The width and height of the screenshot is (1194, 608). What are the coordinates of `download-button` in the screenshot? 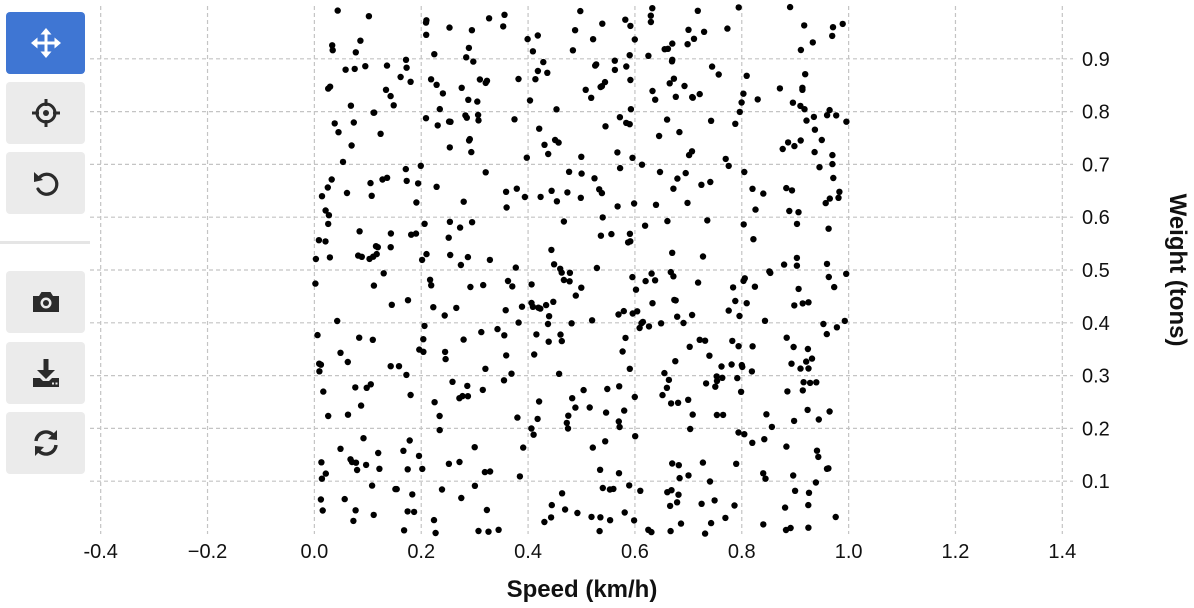 It's located at (45, 373).